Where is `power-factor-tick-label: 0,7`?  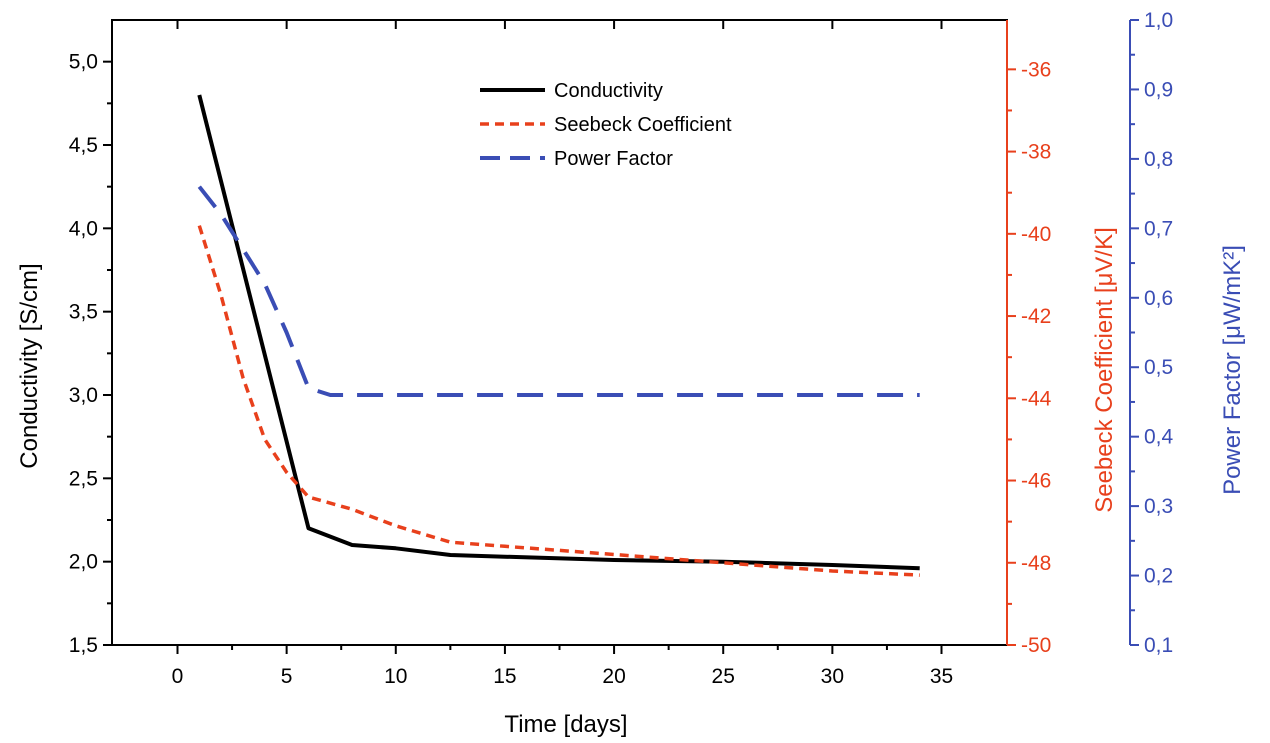 power-factor-tick-label: 0,7 is located at coordinates (1158, 228).